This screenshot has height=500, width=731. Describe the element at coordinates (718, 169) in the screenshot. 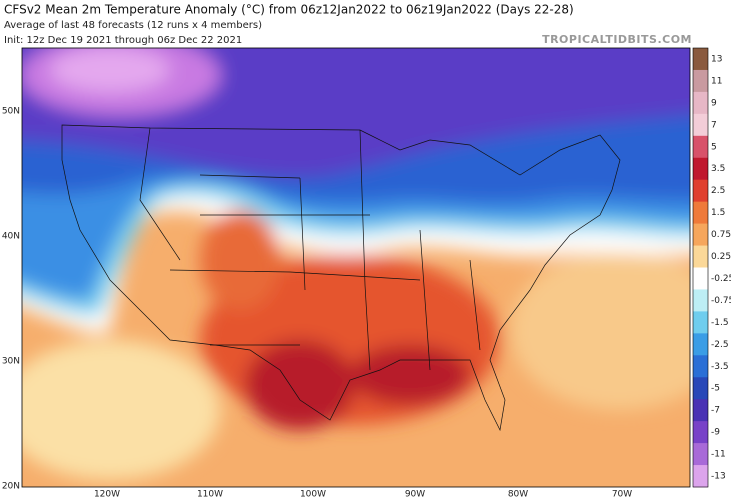

I see `colorbar-label: 3.5` at that location.